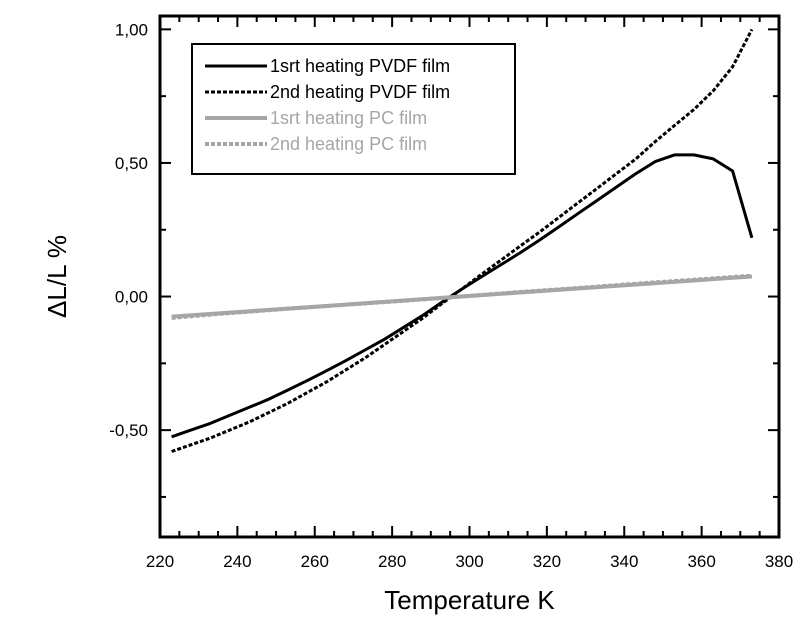 Image resolution: width=797 pixels, height=623 pixels. Describe the element at coordinates (469, 600) in the screenshot. I see `x-axis-label: Temperature K` at that location.